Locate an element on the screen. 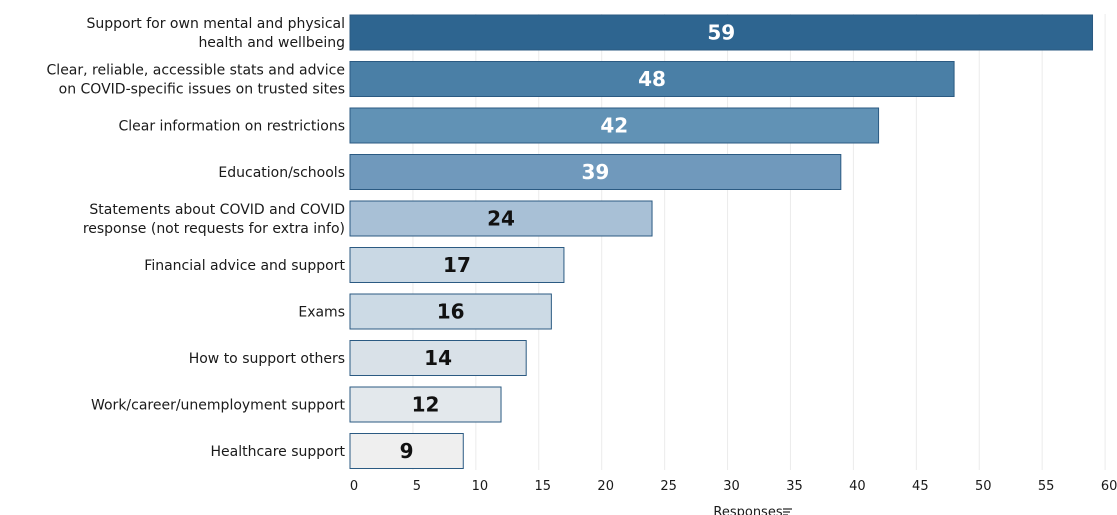 This screenshot has height=515, width=1117. category-label: Work/career/unemployment support is located at coordinates (218, 406).